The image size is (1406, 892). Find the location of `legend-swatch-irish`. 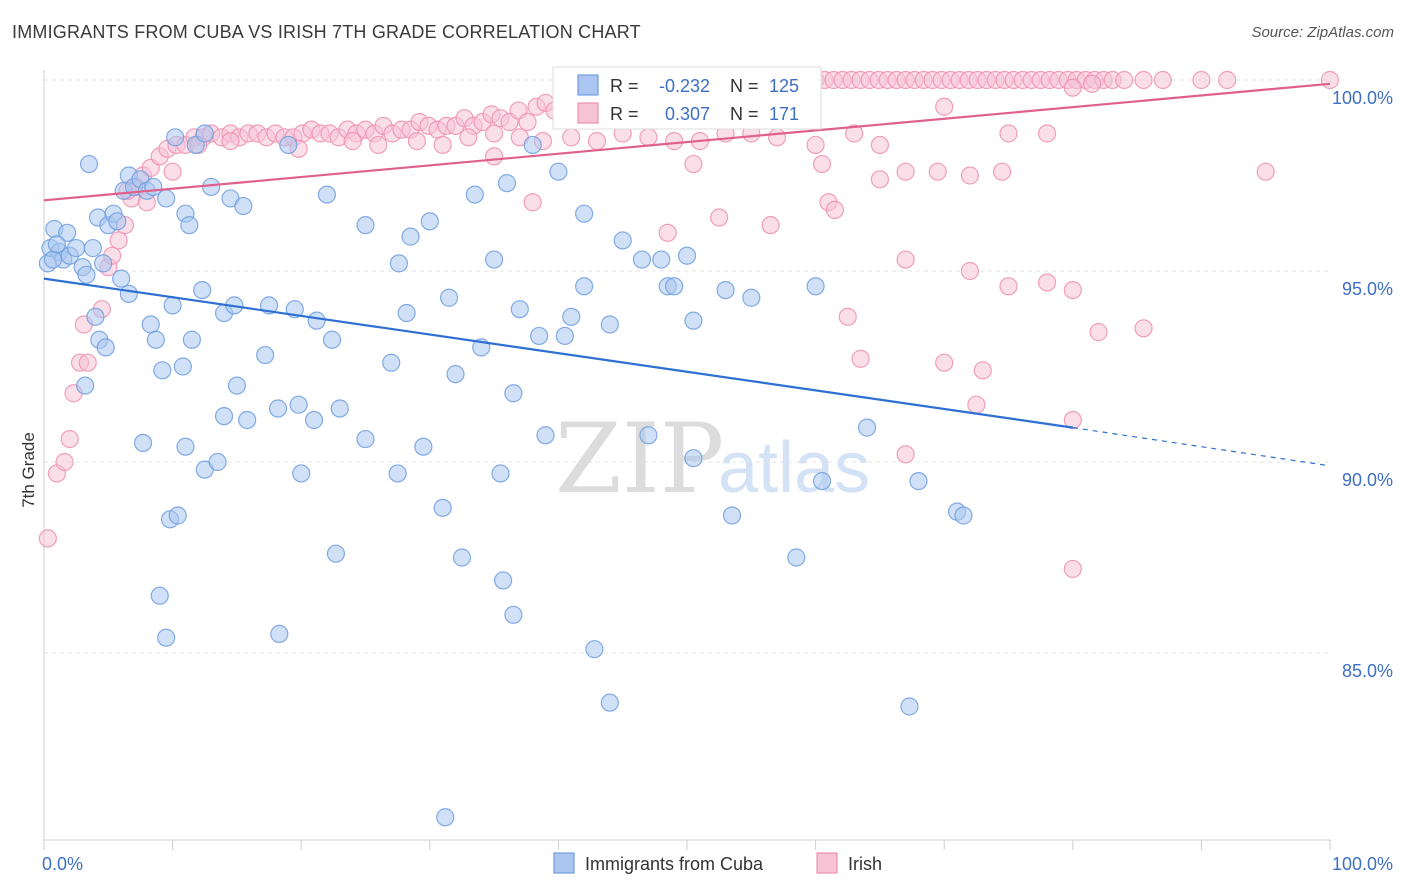

legend-swatch-irish is located at coordinates (588, 113).